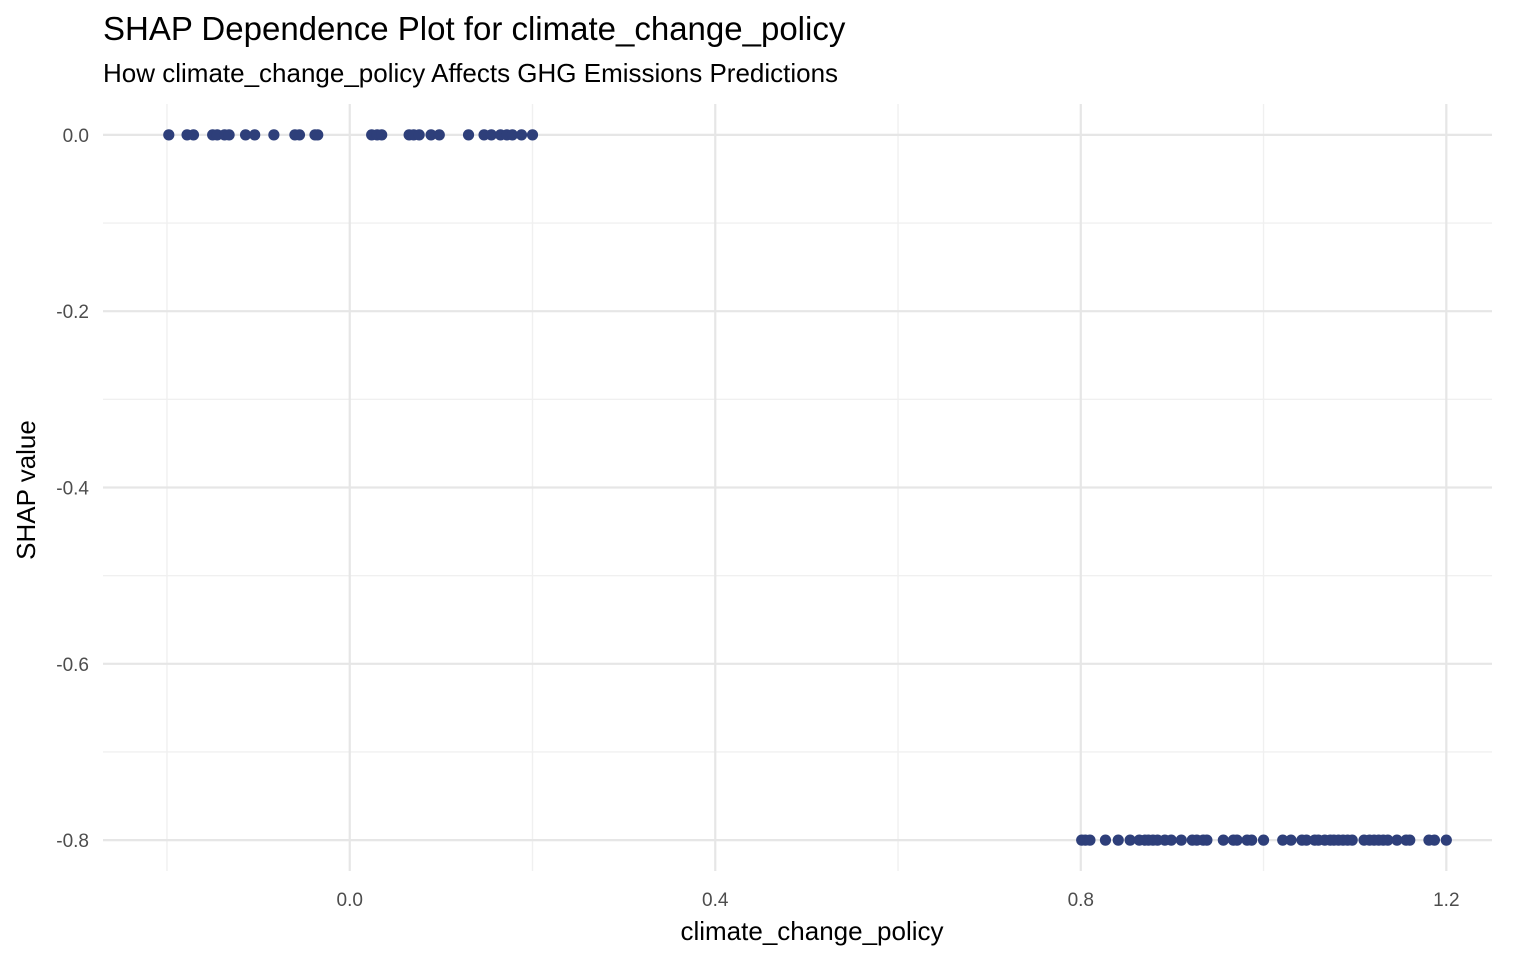 This screenshot has height=960, width=1536. I want to click on y-tick-label-4: -0.8, so click(72, 841).